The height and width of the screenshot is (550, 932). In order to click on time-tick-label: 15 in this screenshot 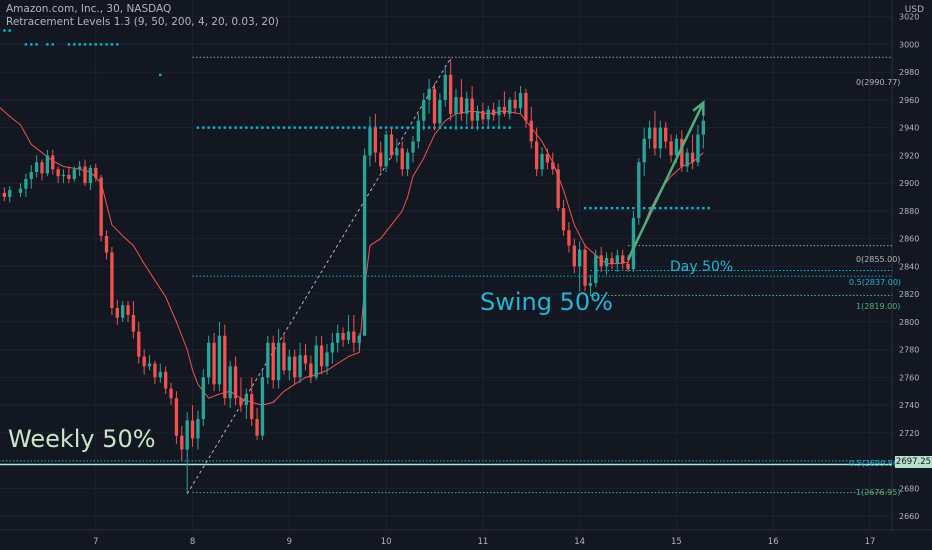, I will do `click(676, 542)`.